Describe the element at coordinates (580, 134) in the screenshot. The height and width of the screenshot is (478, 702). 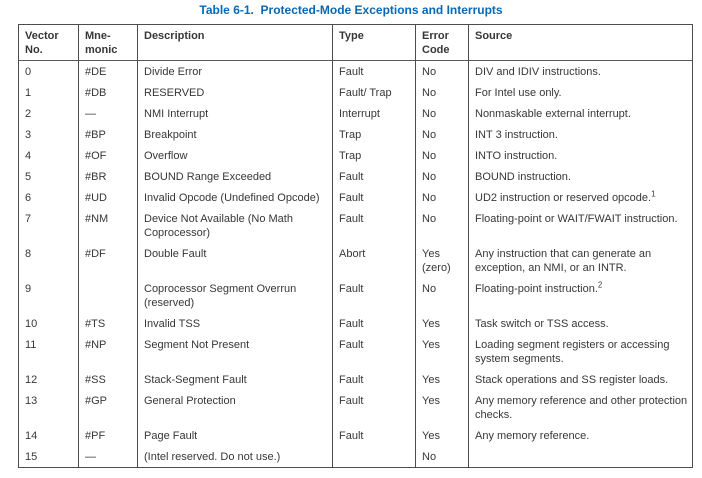
I see `cell-source: INT 3 instruction.` at that location.